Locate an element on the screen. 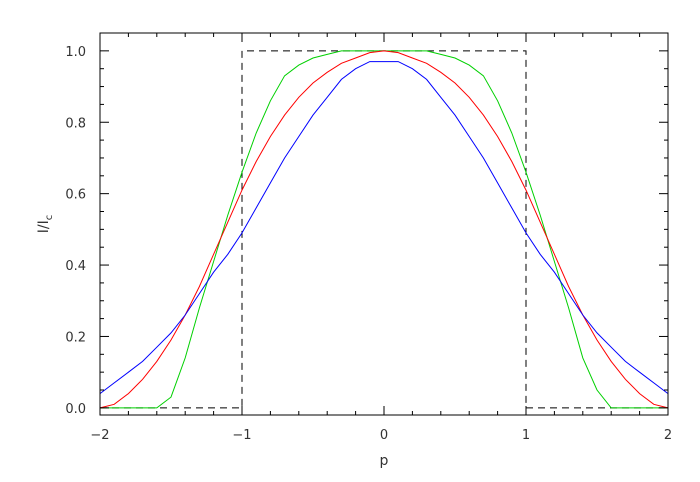  y-tick-label: 0.2 is located at coordinates (75, 337).